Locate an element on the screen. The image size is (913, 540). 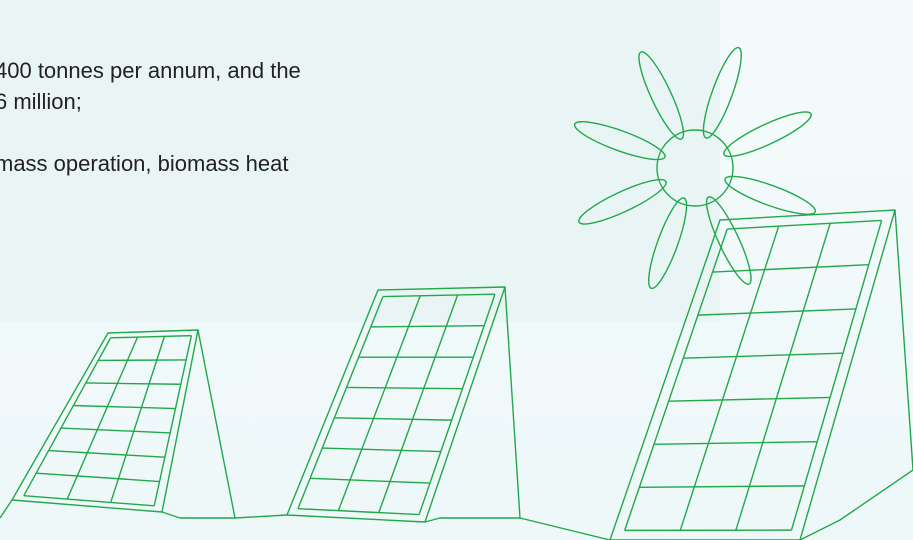
sun-core is located at coordinates (695, 168).